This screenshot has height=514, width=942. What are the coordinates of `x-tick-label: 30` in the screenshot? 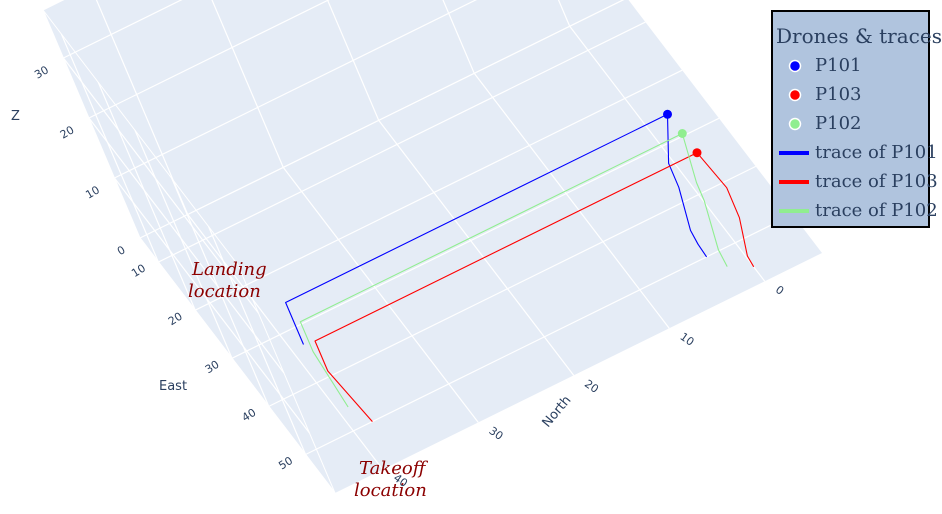 It's located at (212, 367).